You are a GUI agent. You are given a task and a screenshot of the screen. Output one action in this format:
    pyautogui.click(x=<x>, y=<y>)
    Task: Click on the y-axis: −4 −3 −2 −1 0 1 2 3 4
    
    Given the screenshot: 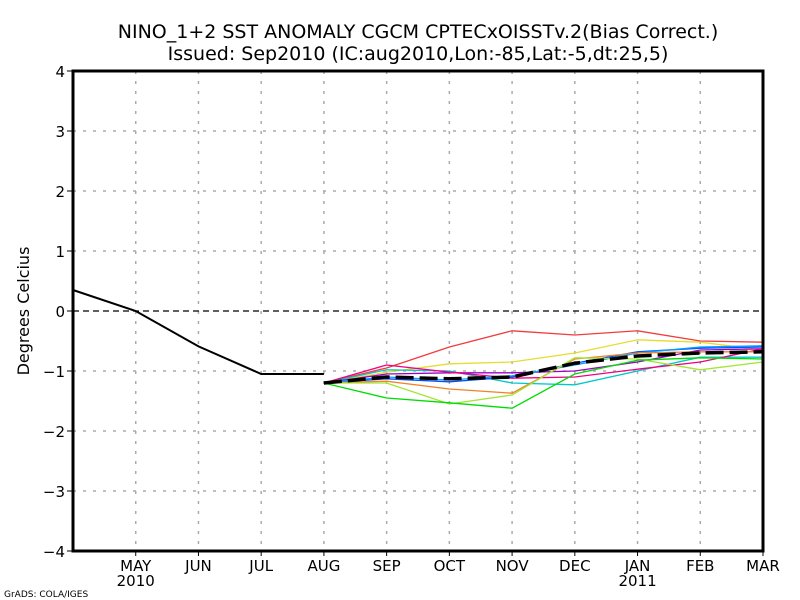 What is the action you would take?
    pyautogui.click(x=58, y=312)
    